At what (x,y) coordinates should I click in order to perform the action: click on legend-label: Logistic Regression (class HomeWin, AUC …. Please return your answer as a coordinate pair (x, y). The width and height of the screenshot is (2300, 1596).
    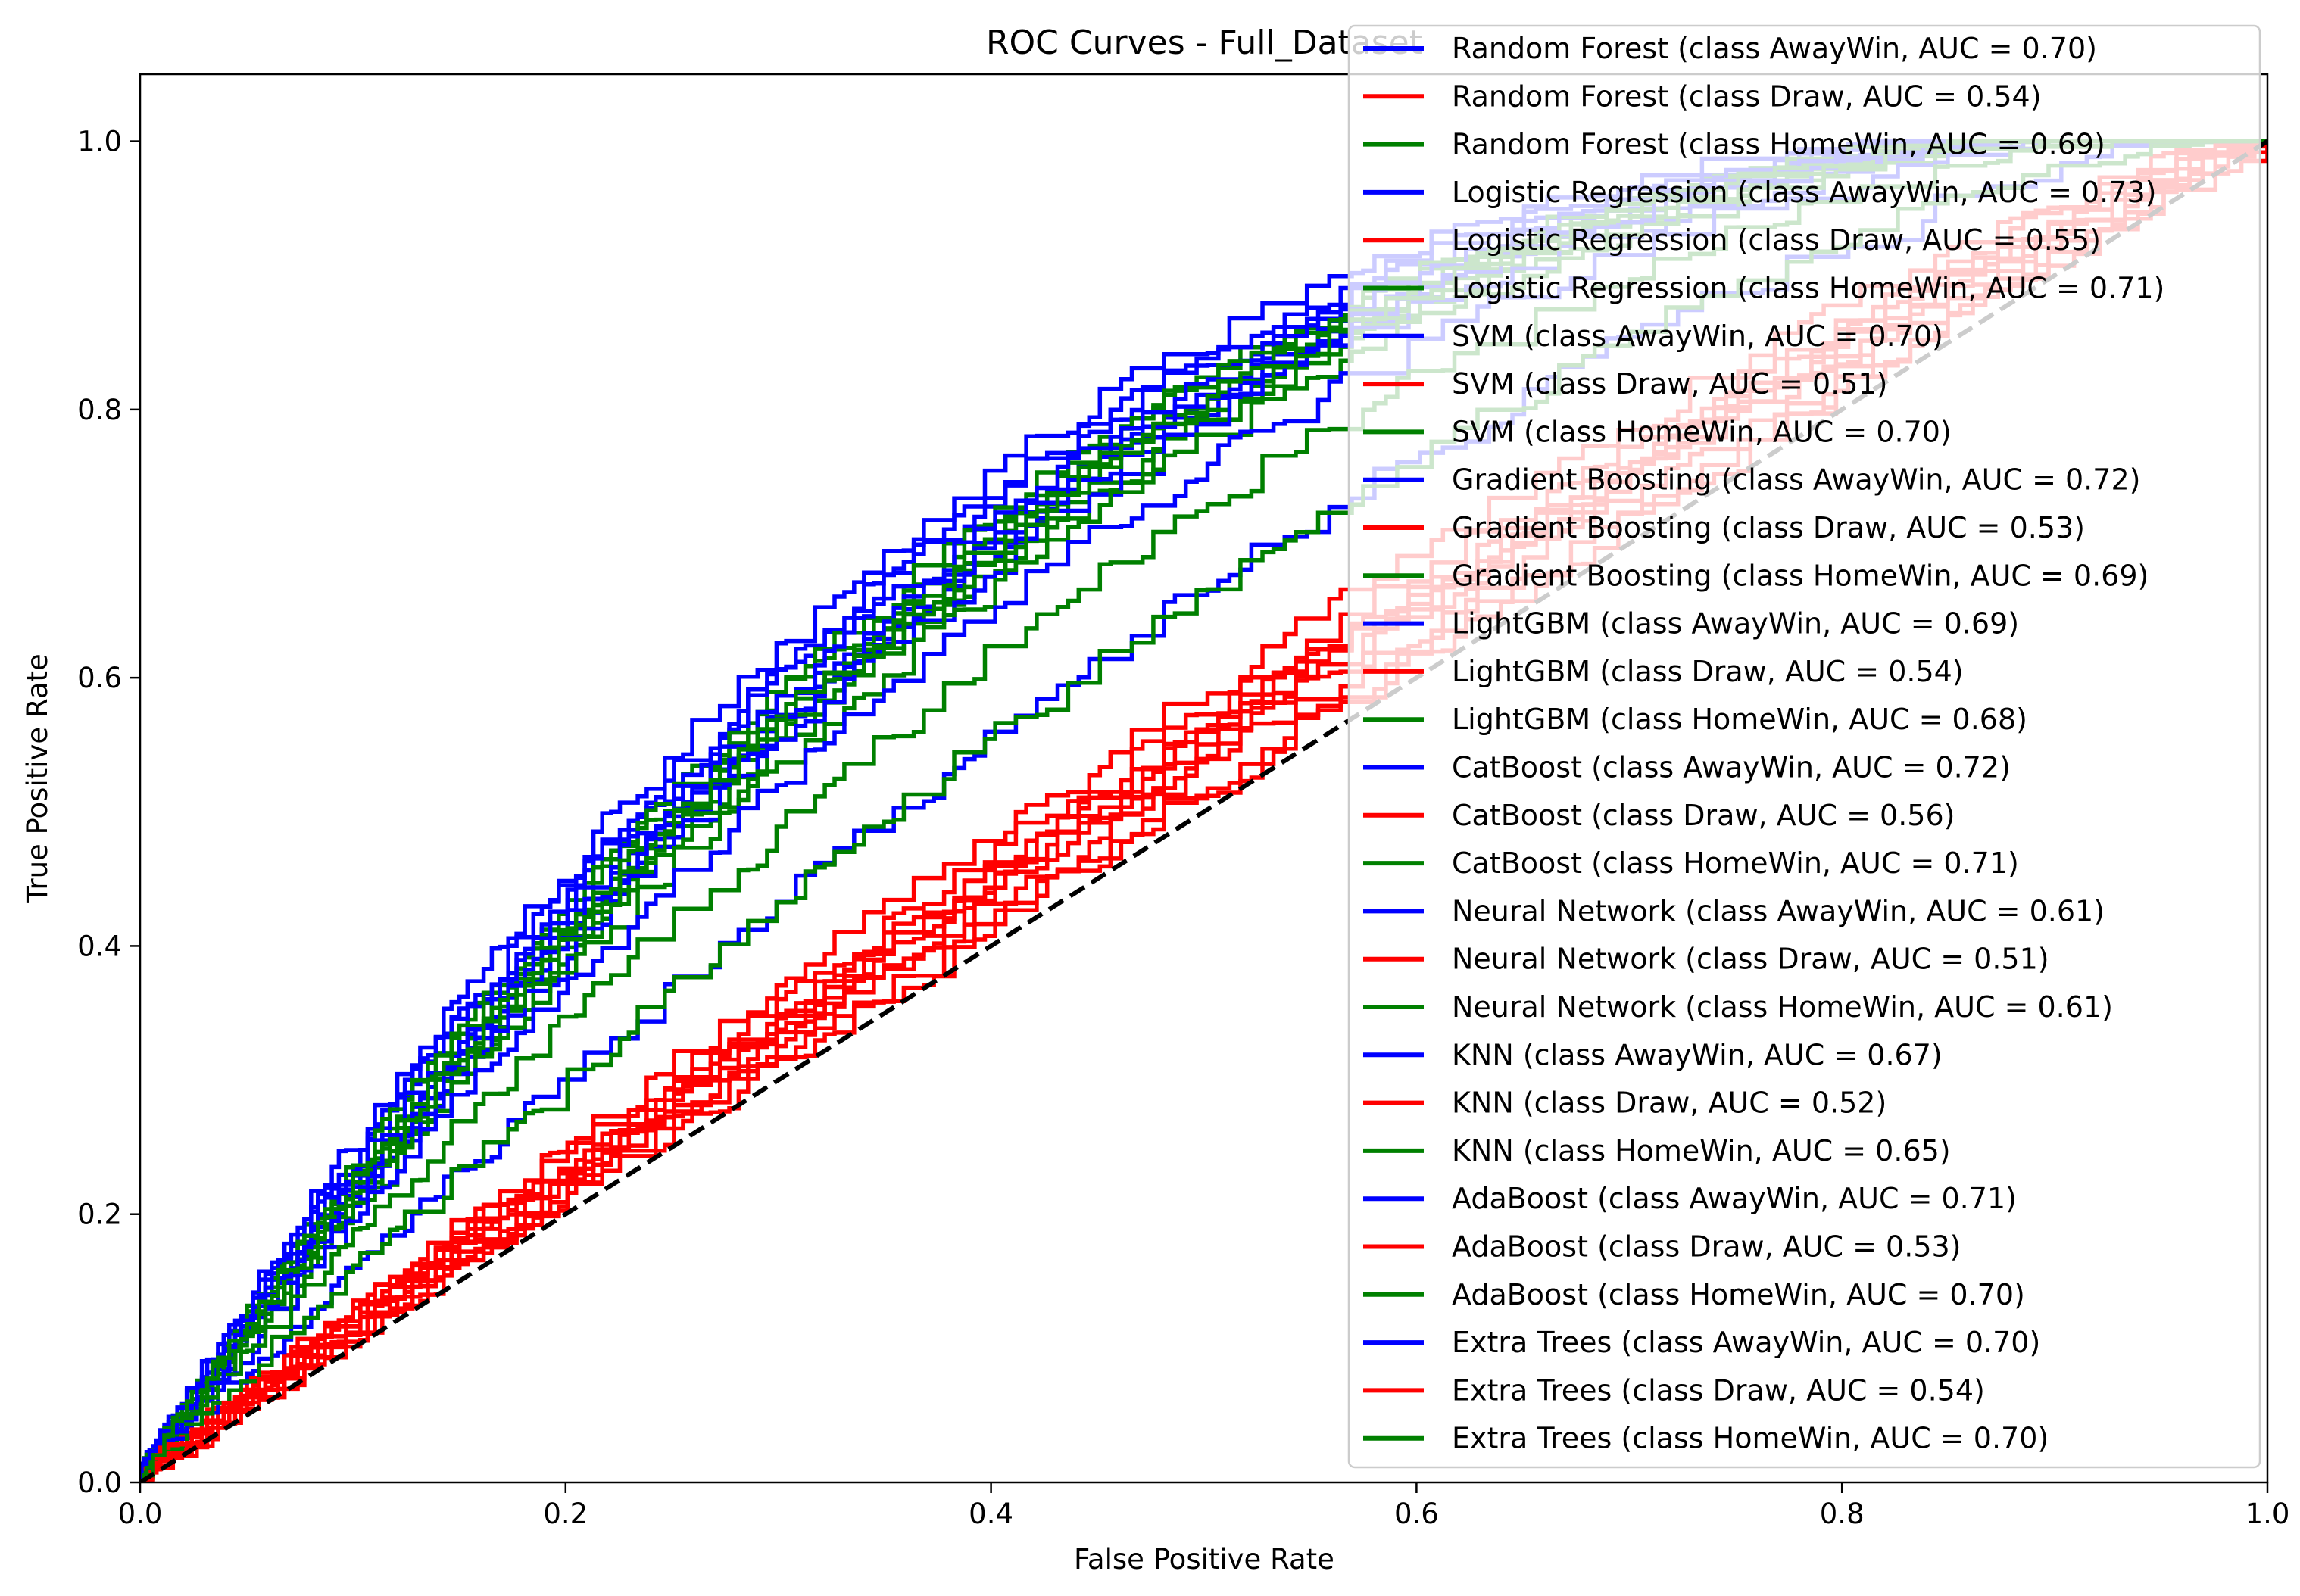
    Looking at the image, I should click on (1808, 288).